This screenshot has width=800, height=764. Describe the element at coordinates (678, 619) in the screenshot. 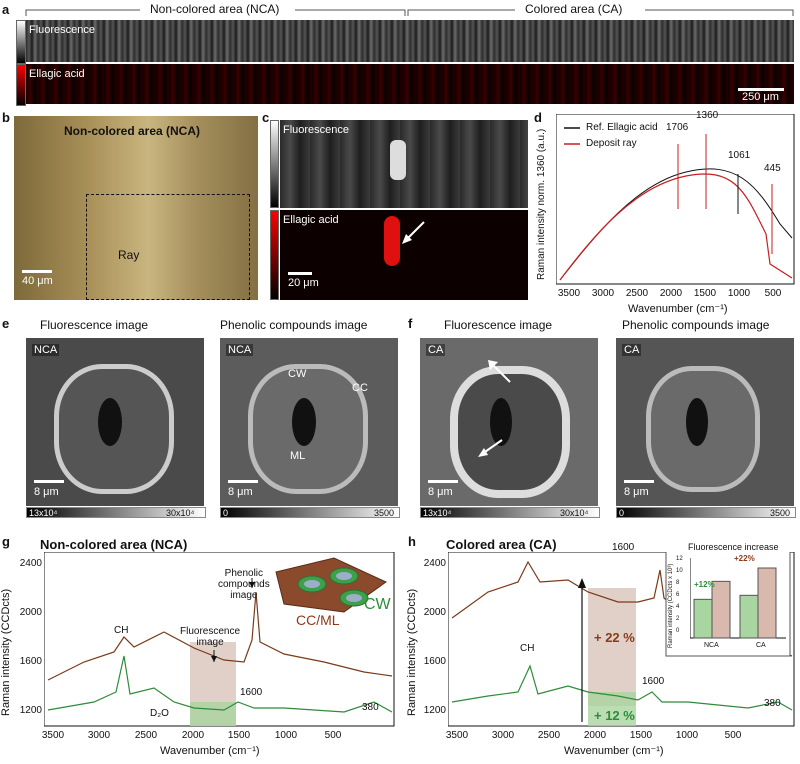

I see `inset-ytick: 2` at that location.